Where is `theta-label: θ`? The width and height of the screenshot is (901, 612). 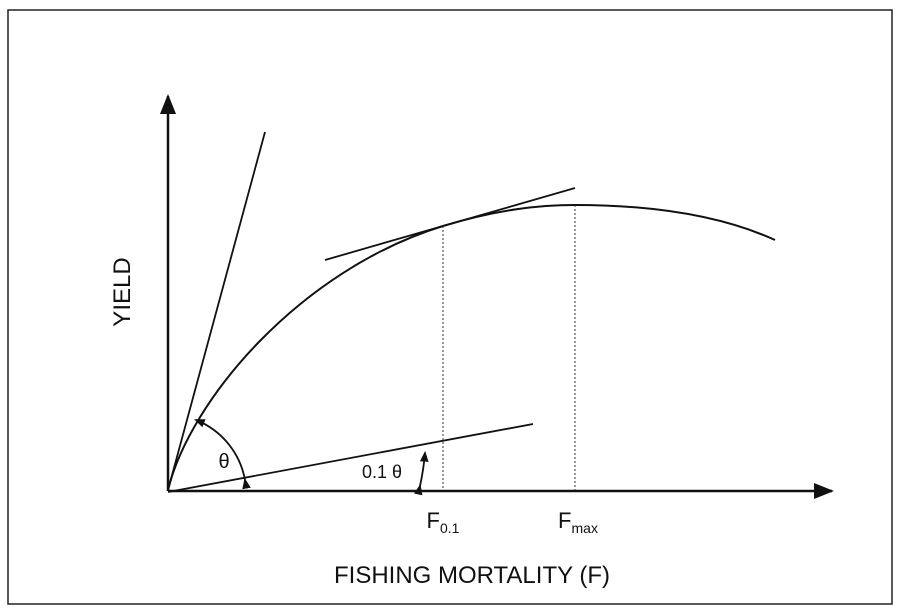
theta-label: θ is located at coordinates (223, 462).